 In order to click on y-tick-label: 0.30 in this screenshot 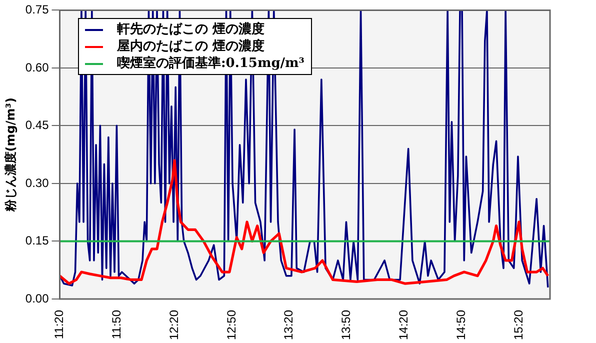, I will do `click(37, 183)`.